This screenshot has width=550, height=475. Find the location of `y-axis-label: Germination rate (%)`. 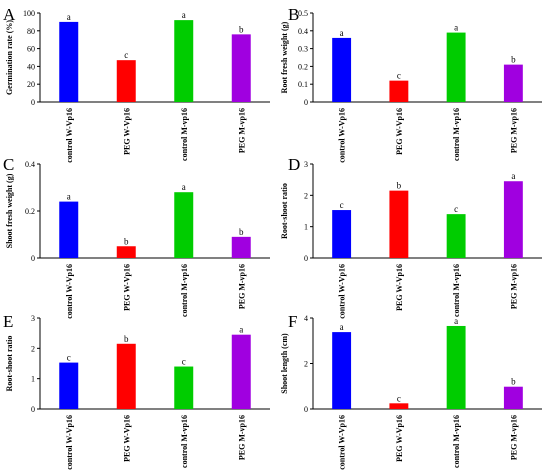

y-axis-label: Germination rate (%) is located at coordinates (9, 57).